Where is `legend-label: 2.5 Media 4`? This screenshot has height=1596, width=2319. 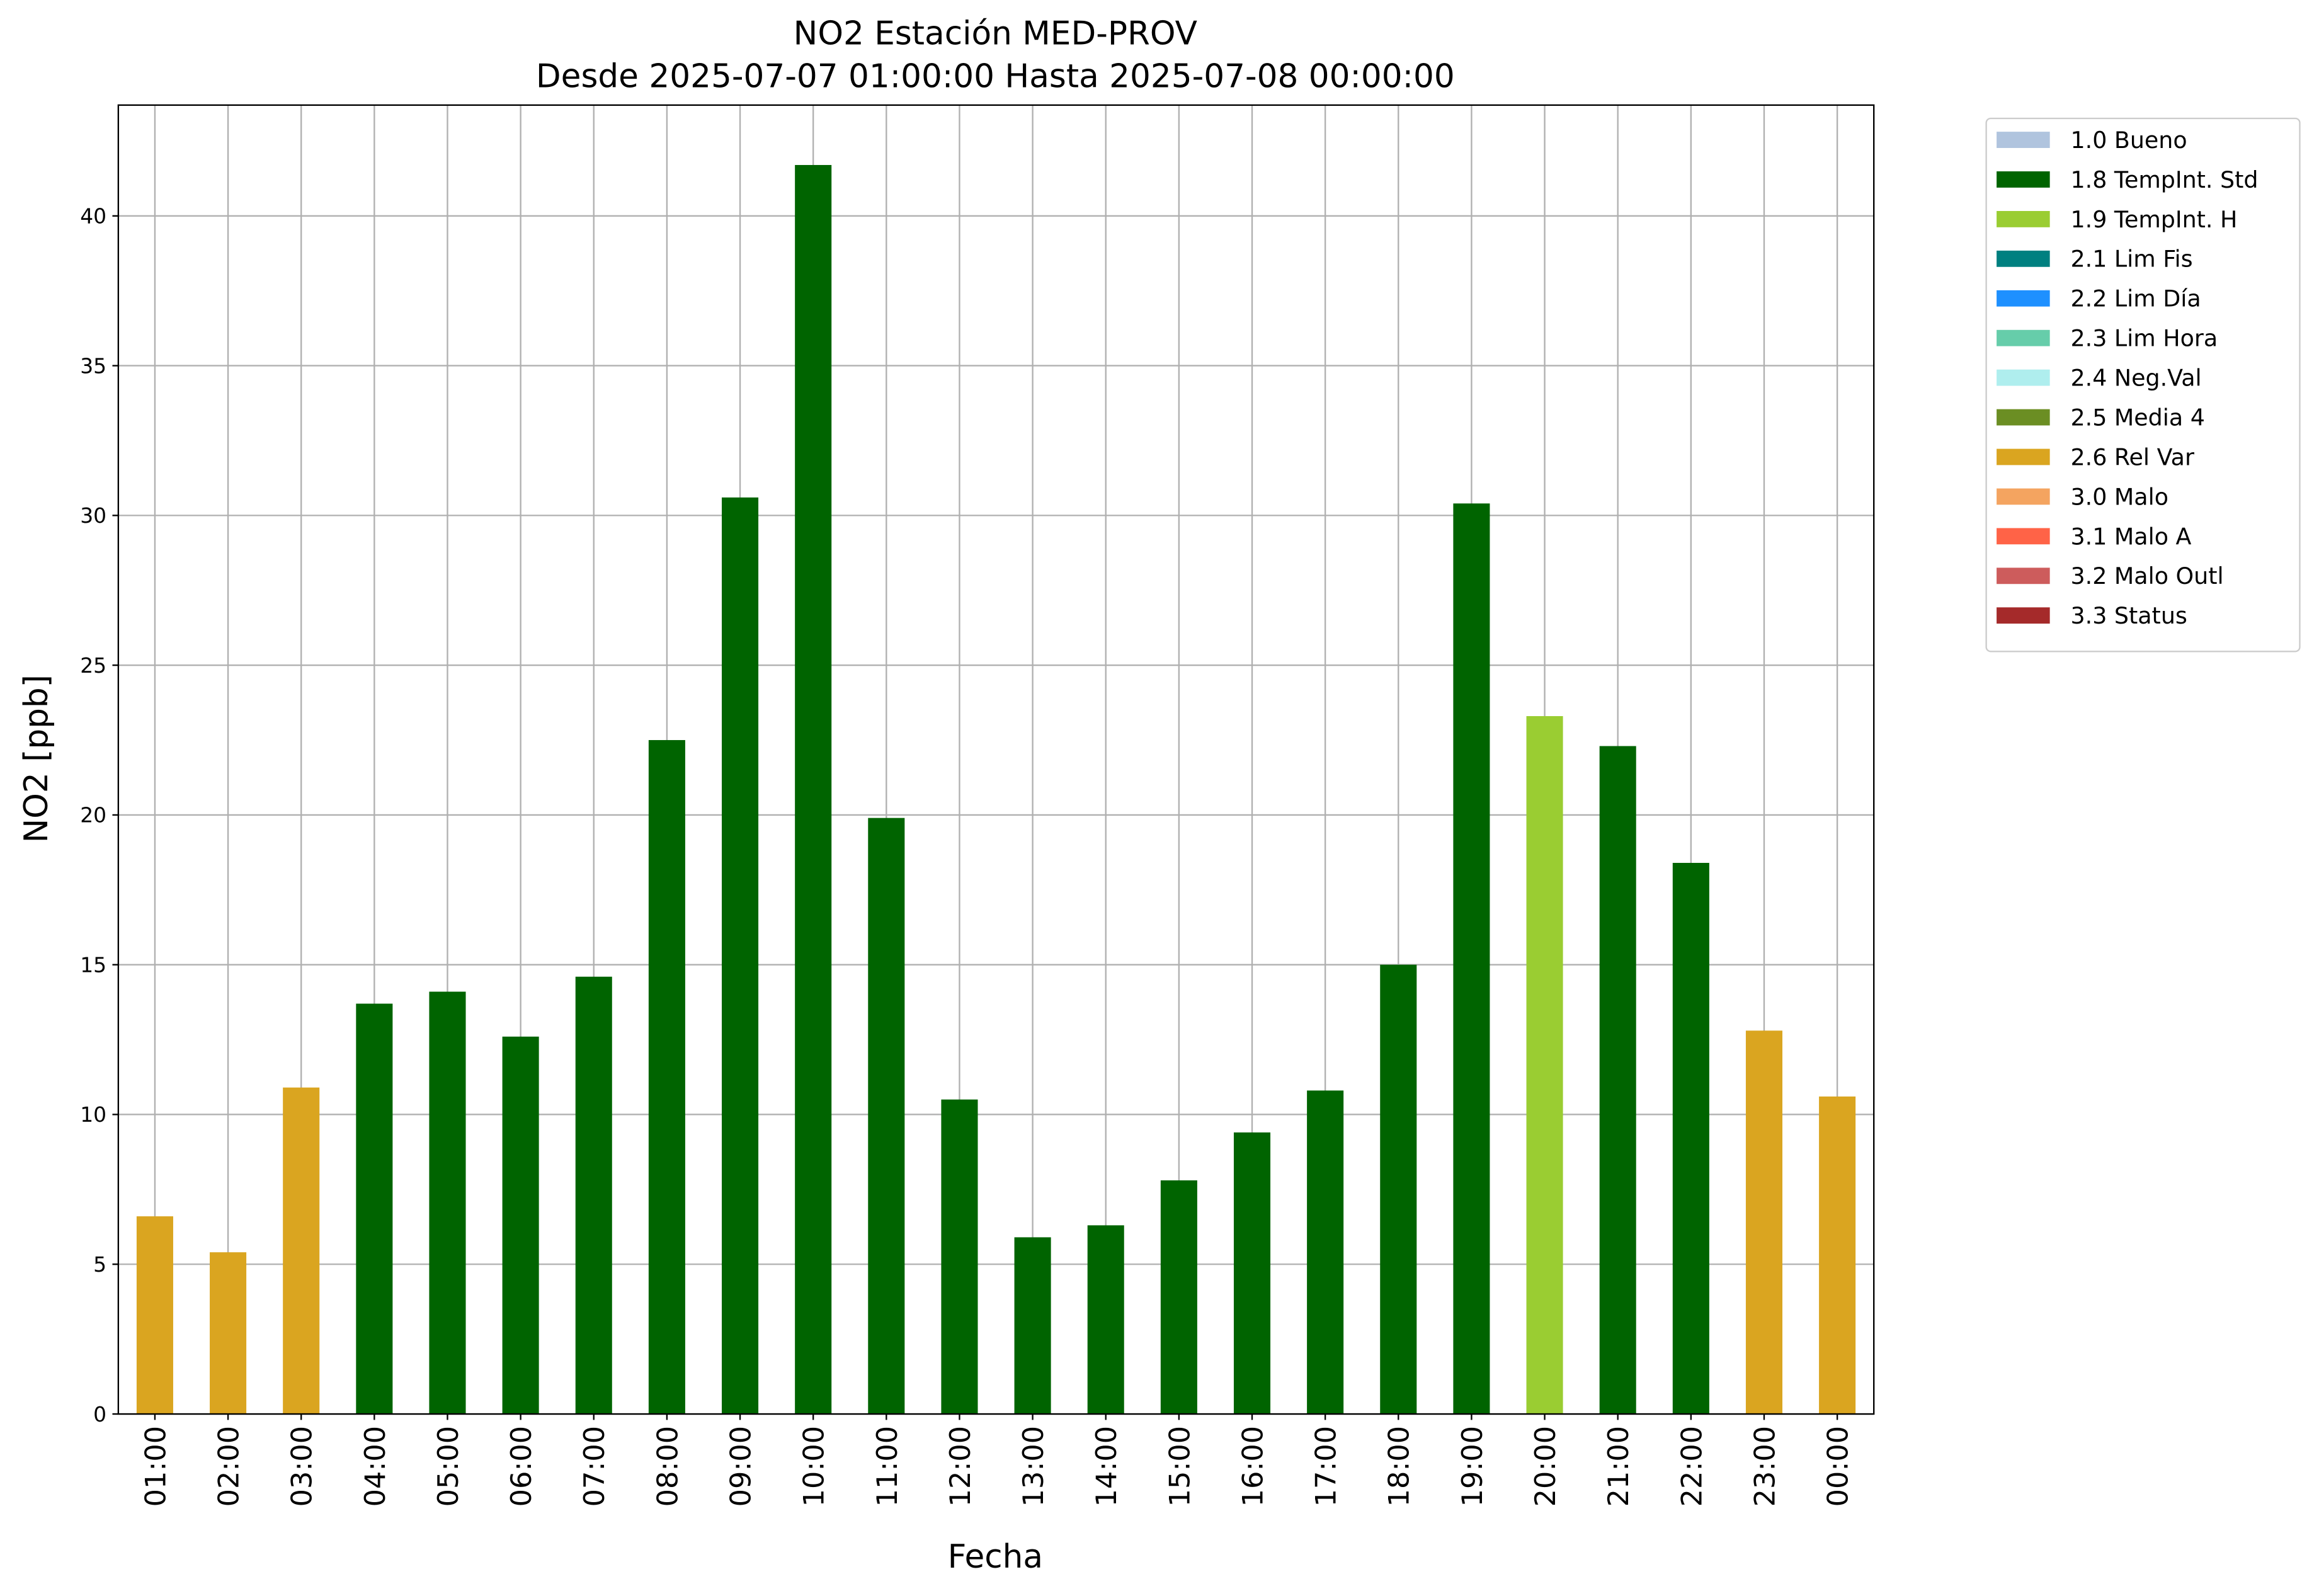 legend-label: 2.5 Media 4 is located at coordinates (2138, 417).